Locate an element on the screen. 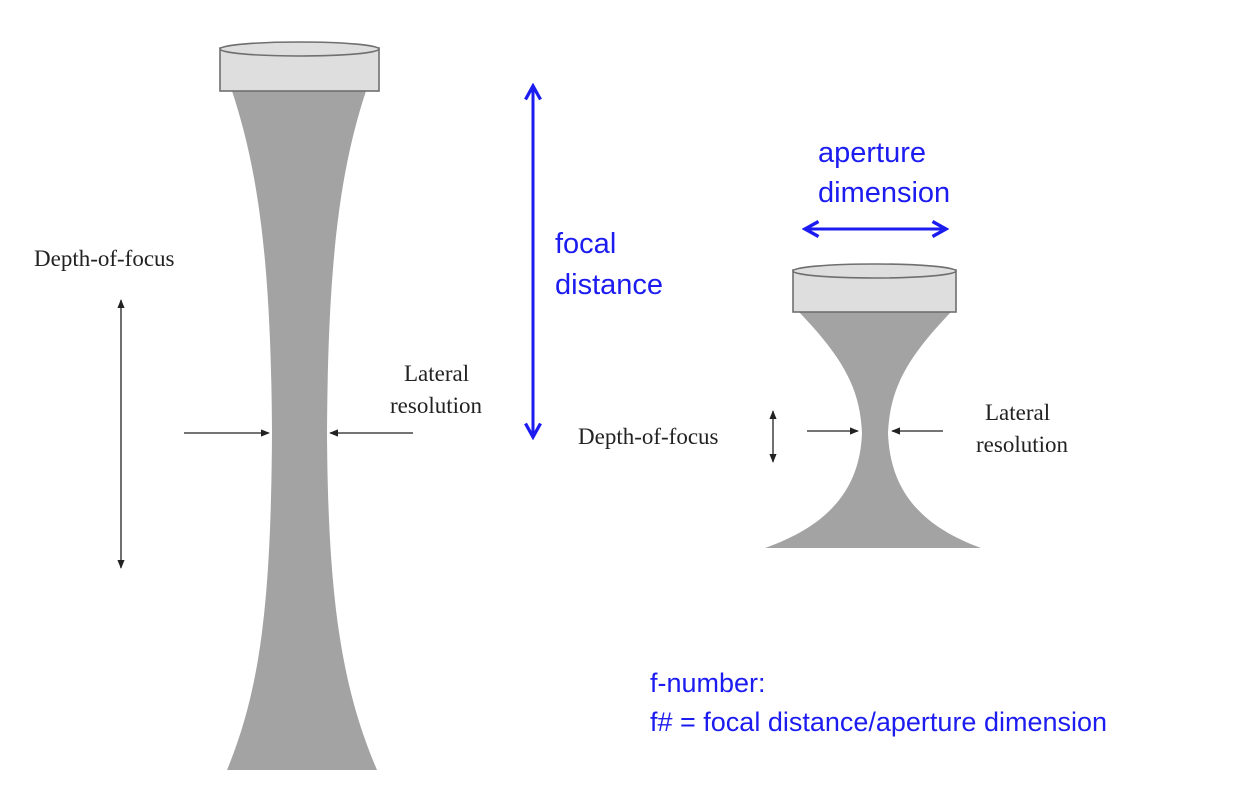 The width and height of the screenshot is (1252, 793). f-number-title: f-number: is located at coordinates (708, 683).